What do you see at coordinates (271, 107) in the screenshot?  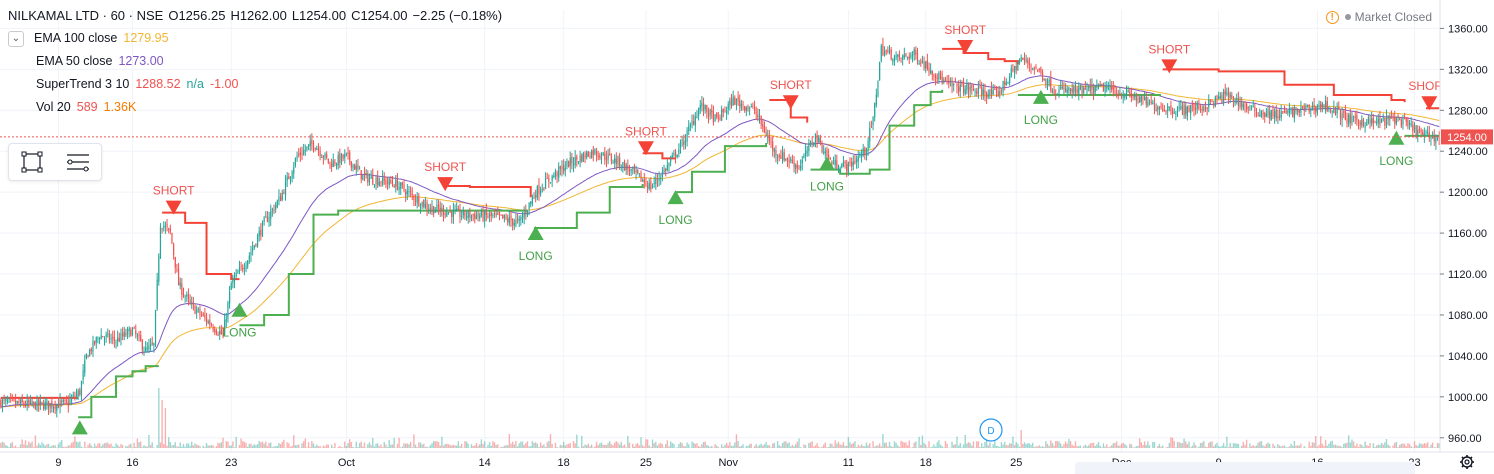 I see `volume-legend: Vol 20 589 1.36K` at bounding box center [271, 107].